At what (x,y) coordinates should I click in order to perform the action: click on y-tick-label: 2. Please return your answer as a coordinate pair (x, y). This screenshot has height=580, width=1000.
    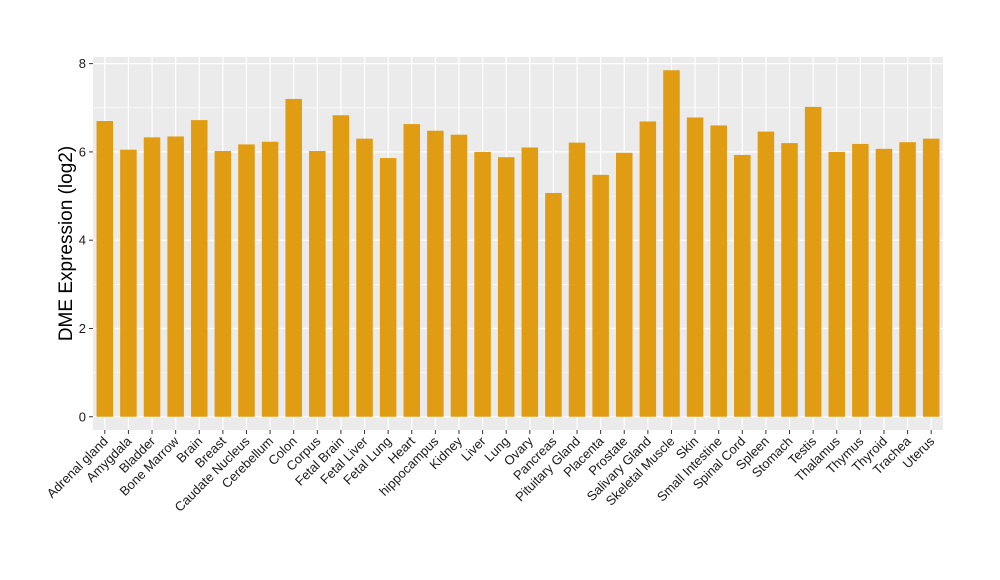
    Looking at the image, I should click on (82, 328).